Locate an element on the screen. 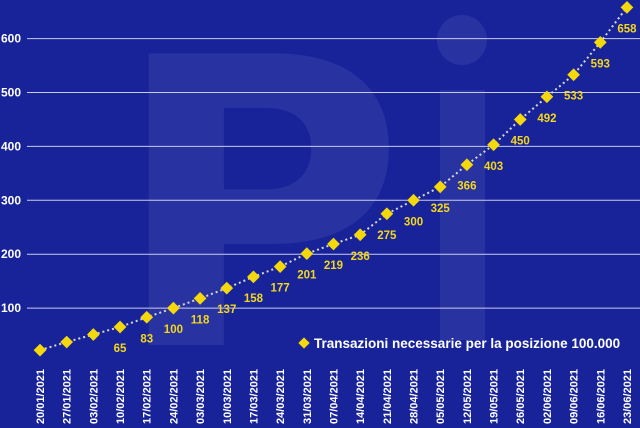  data-label: 533 is located at coordinates (573, 97).